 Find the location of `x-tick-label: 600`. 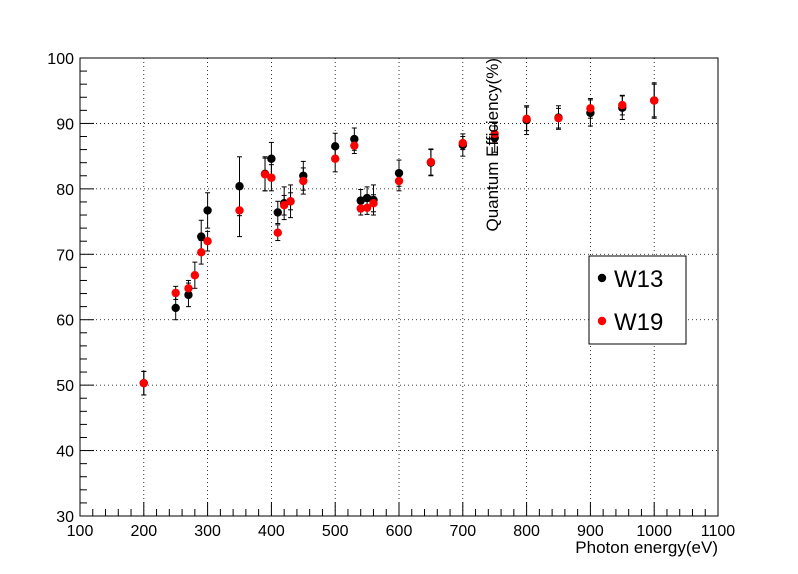

x-tick-label: 600 is located at coordinates (399, 531).